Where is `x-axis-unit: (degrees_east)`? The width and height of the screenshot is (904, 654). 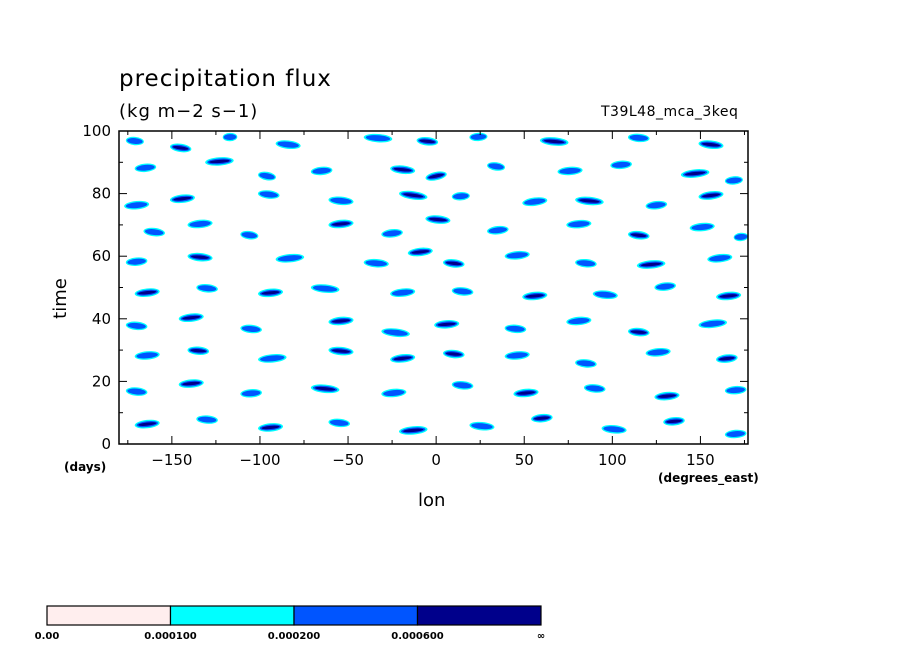
x-axis-unit: (degrees_east) is located at coordinates (708, 478).